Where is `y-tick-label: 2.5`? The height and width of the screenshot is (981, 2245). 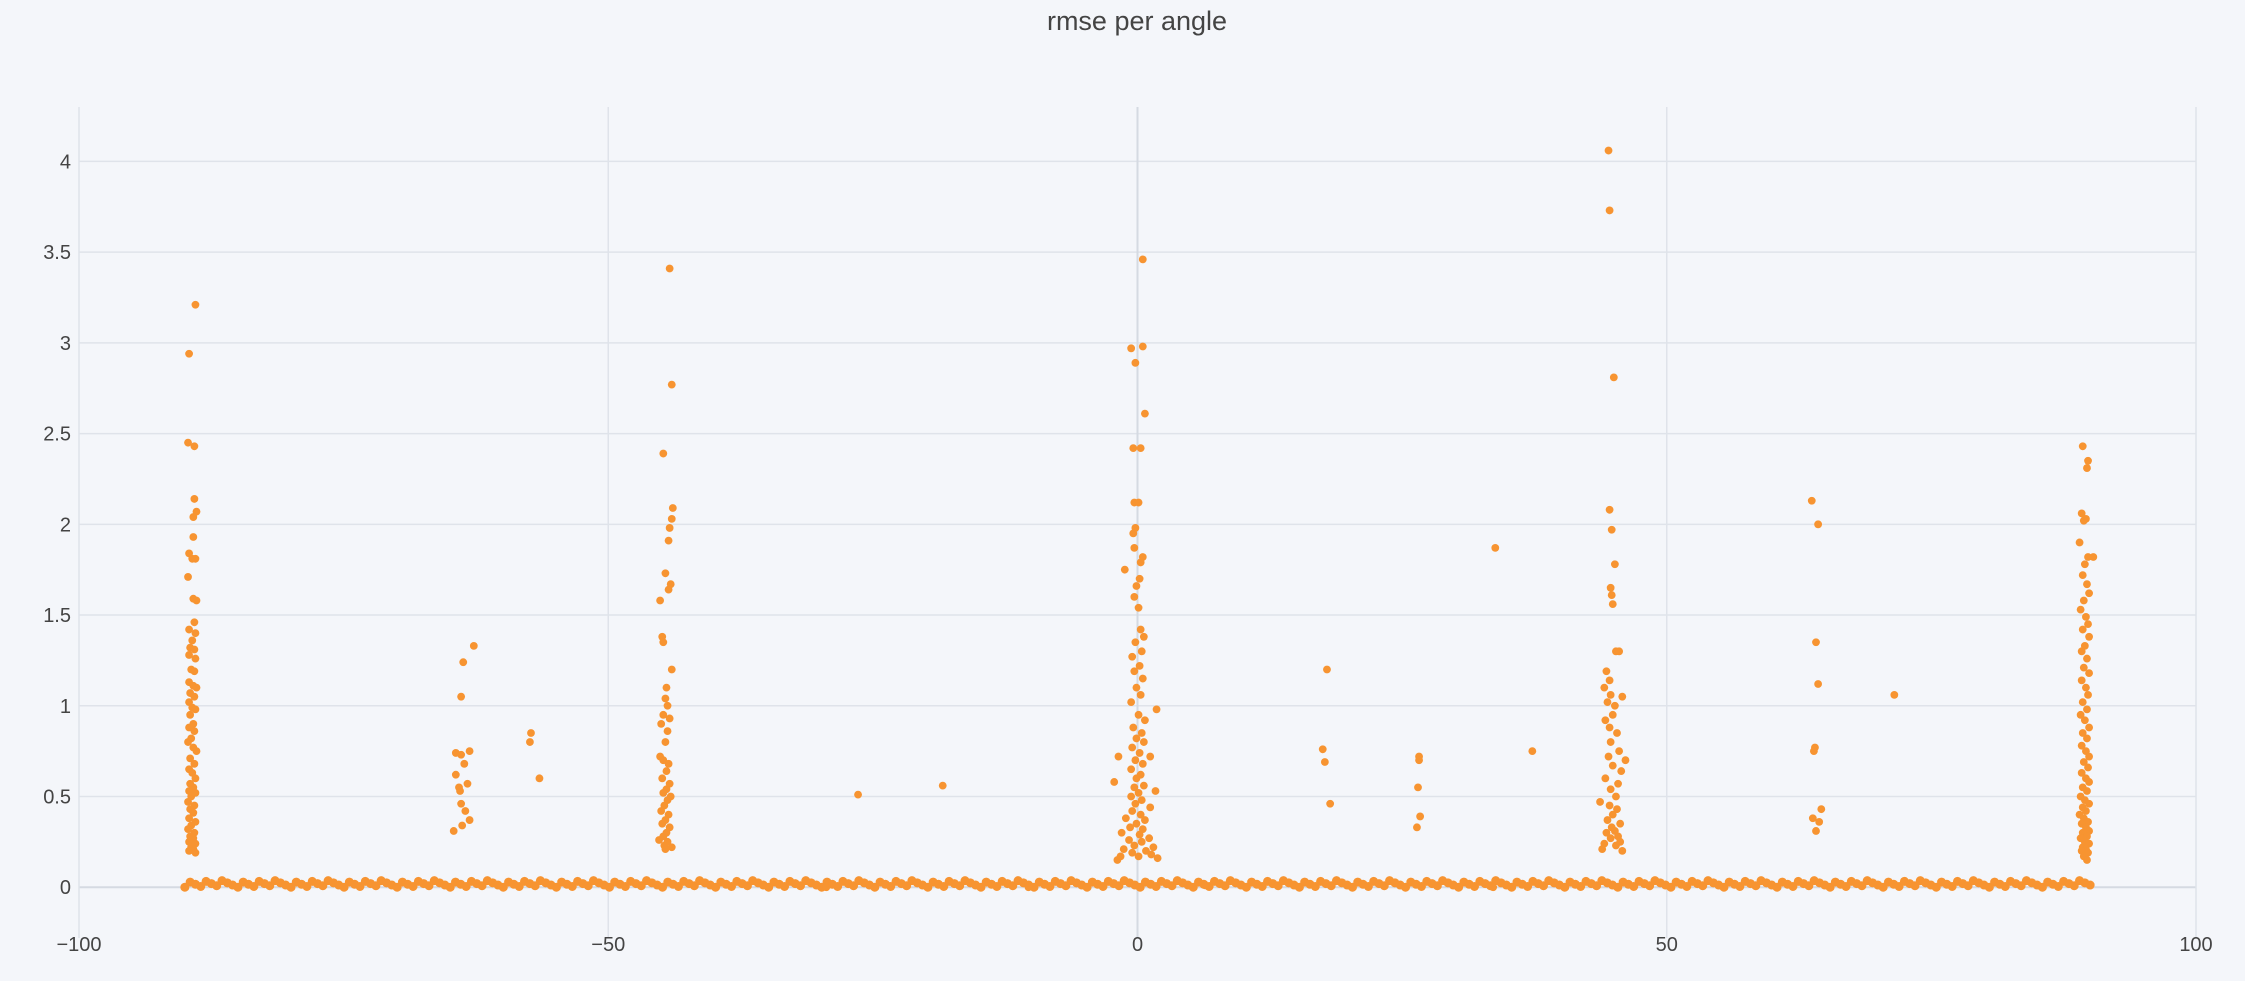
y-tick-label: 2.5 is located at coordinates (57, 435).